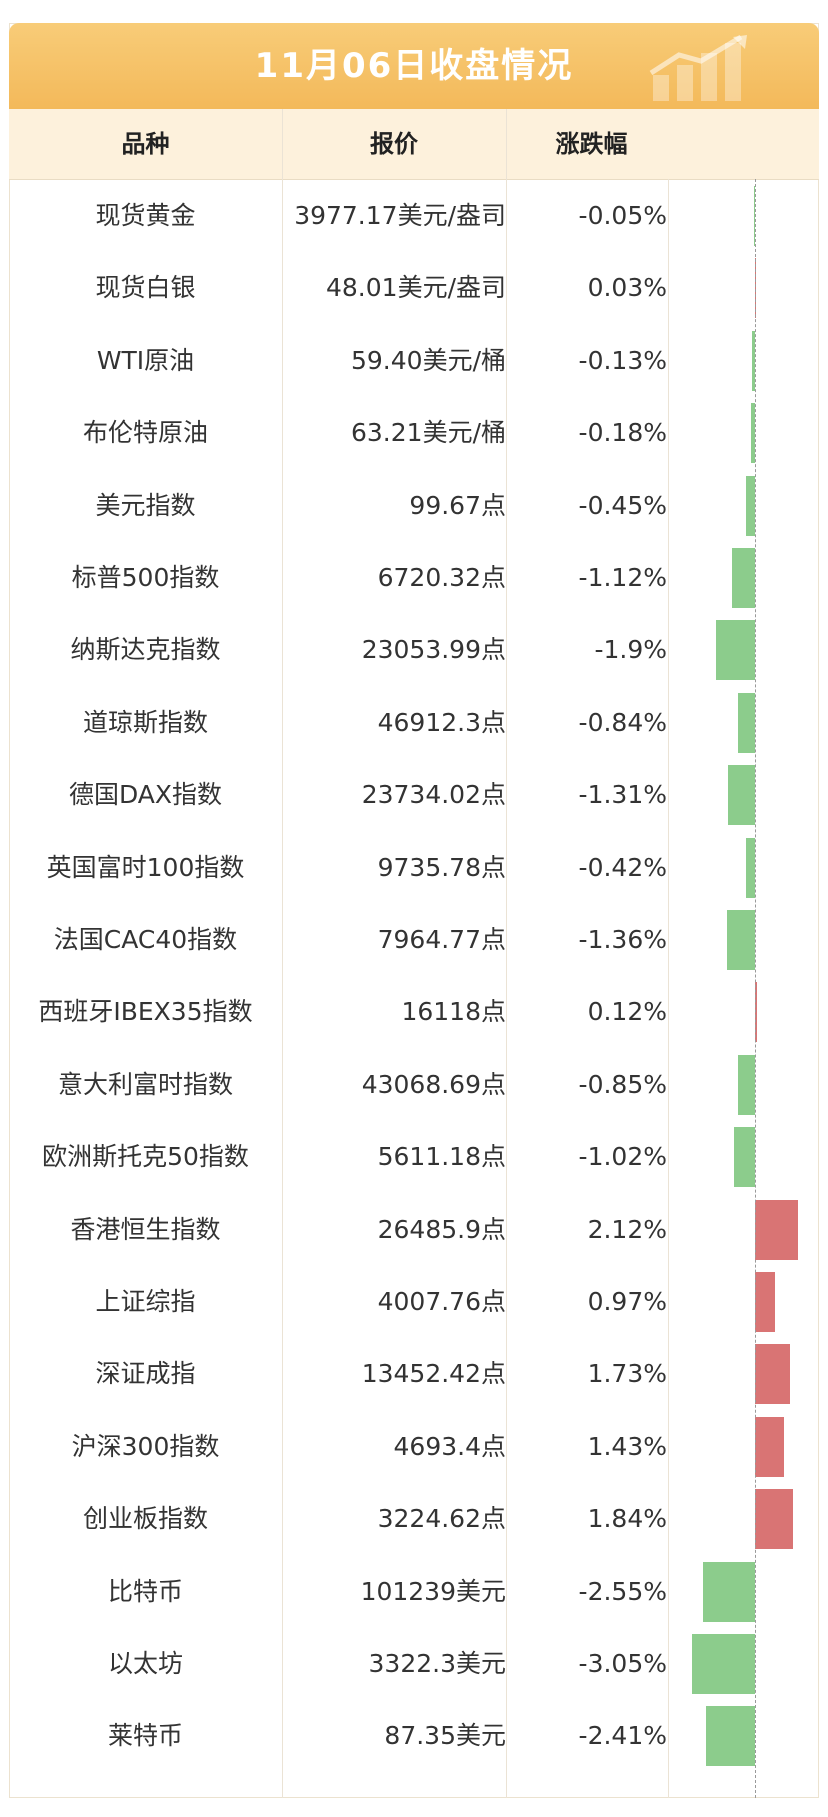 The height and width of the screenshot is (1817, 828). What do you see at coordinates (622, 1084) in the screenshot?
I see `instrument-change: -0.85%` at bounding box center [622, 1084].